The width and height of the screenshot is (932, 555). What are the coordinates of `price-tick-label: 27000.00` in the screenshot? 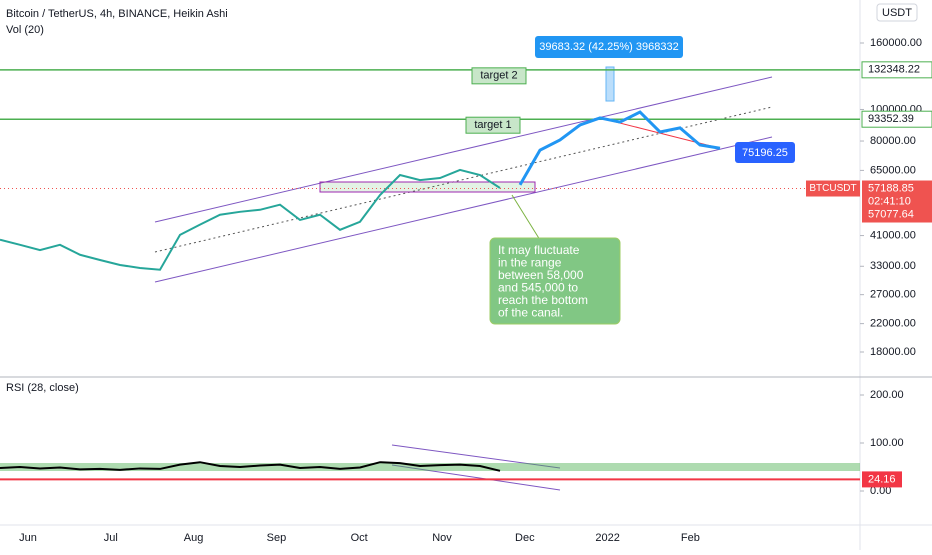 It's located at (893, 295).